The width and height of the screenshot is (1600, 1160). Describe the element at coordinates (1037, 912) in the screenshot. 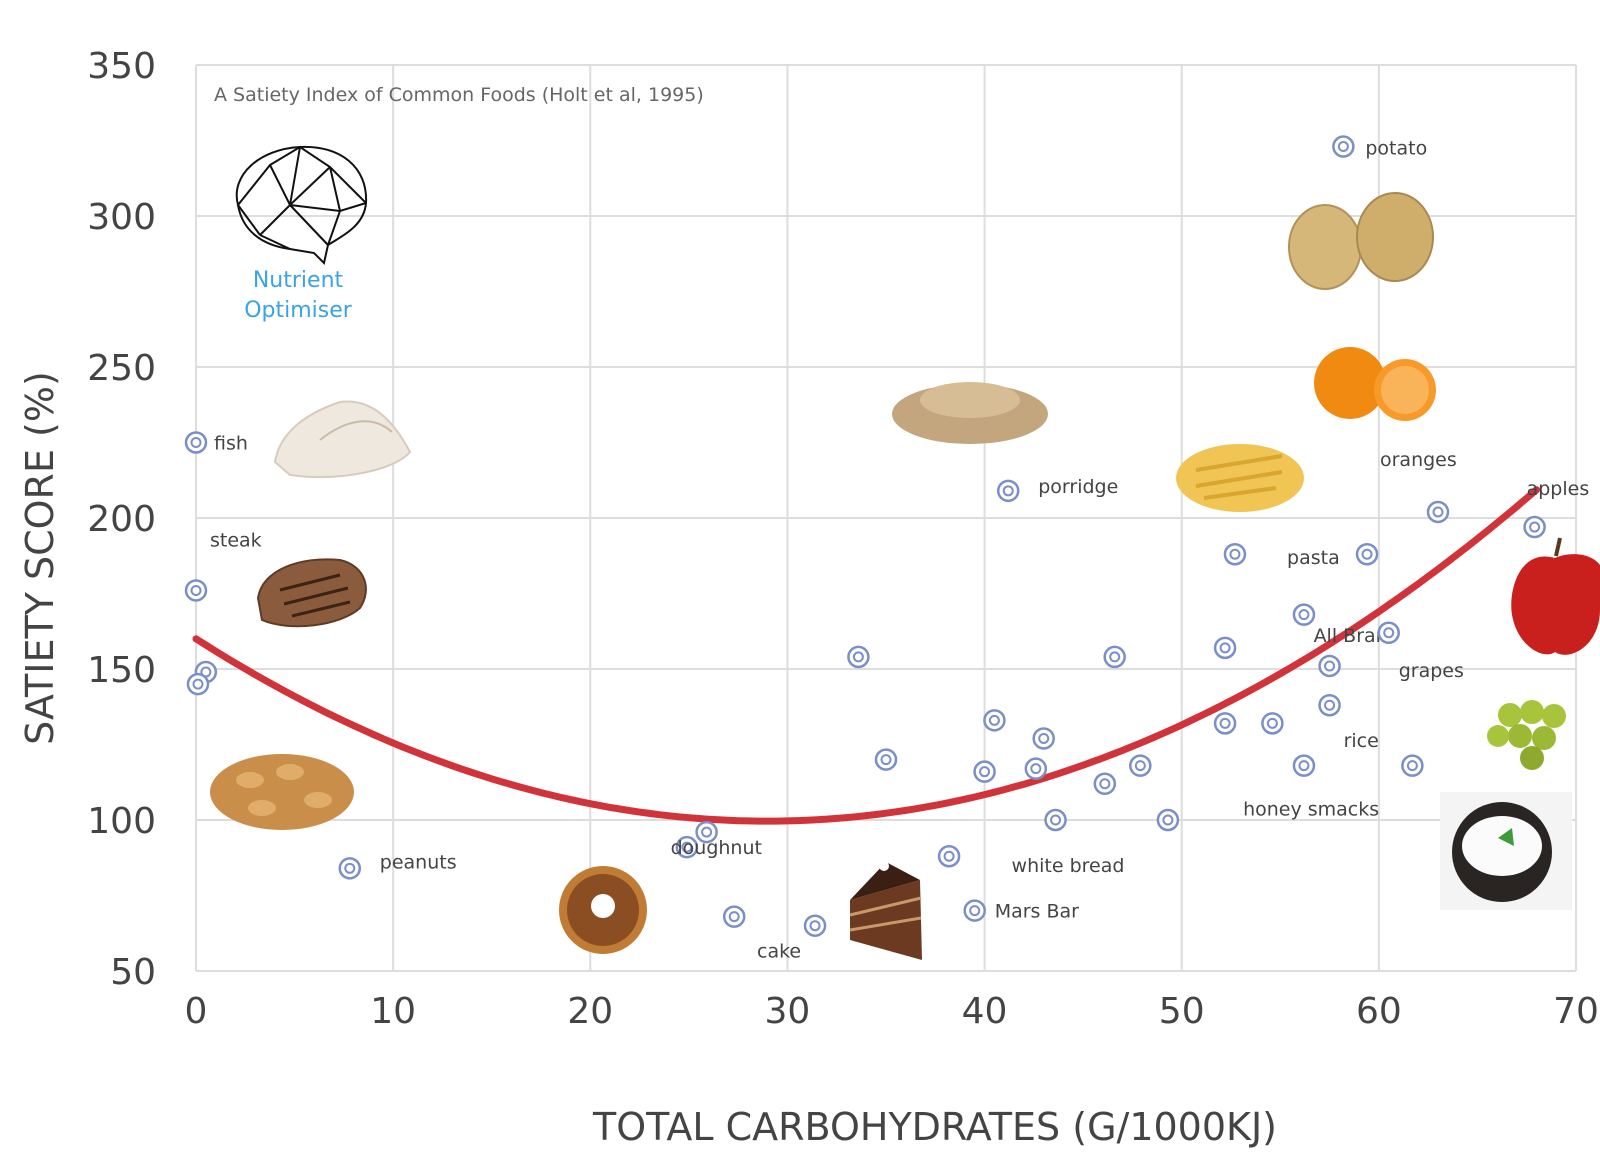

I see `point-label: Mars Bar` at that location.